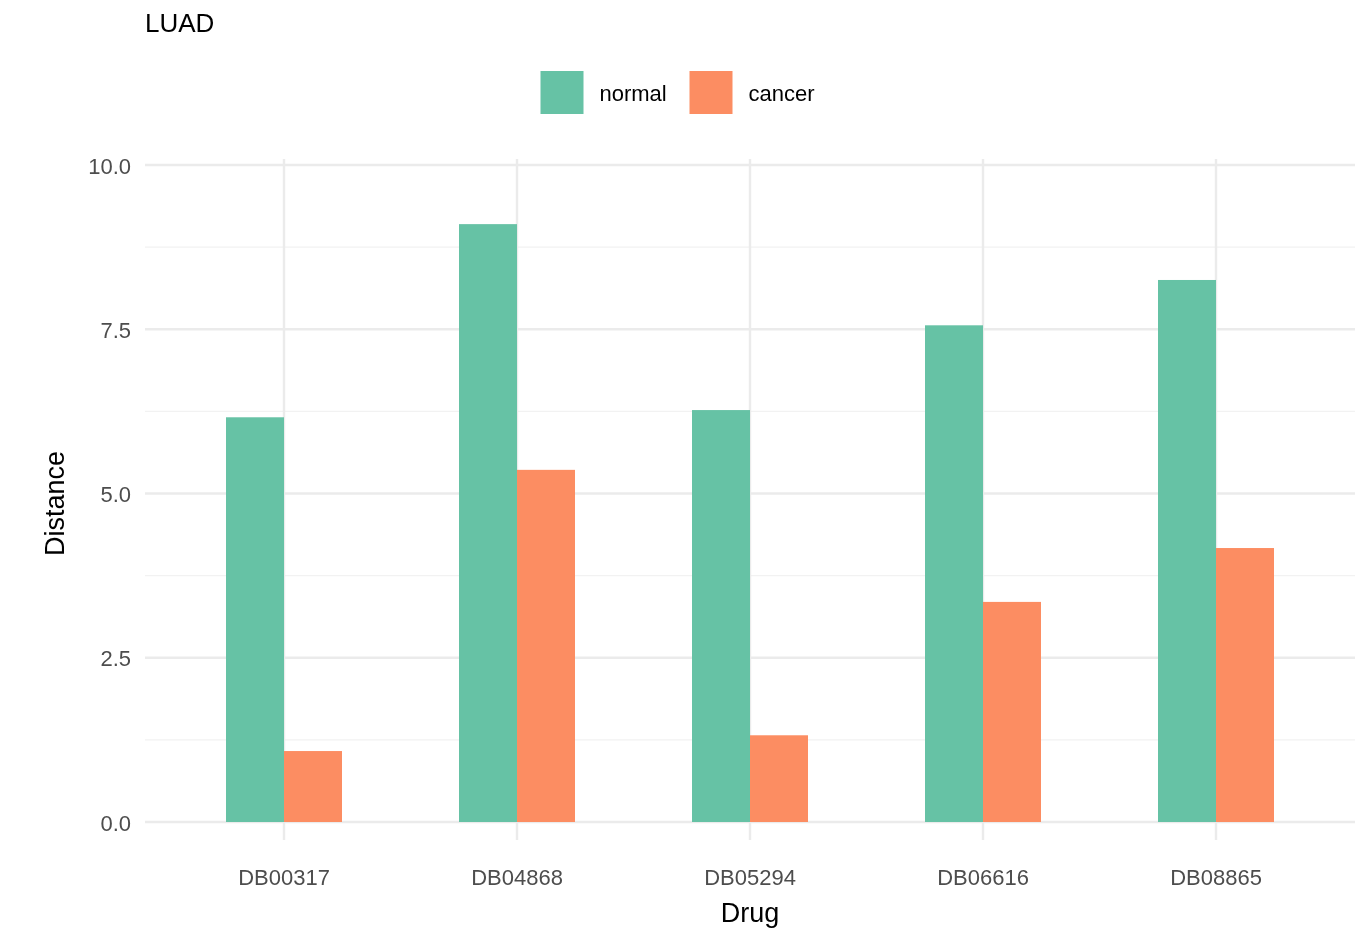  I want to click on y-tick-label: 0.0, so click(115, 823).